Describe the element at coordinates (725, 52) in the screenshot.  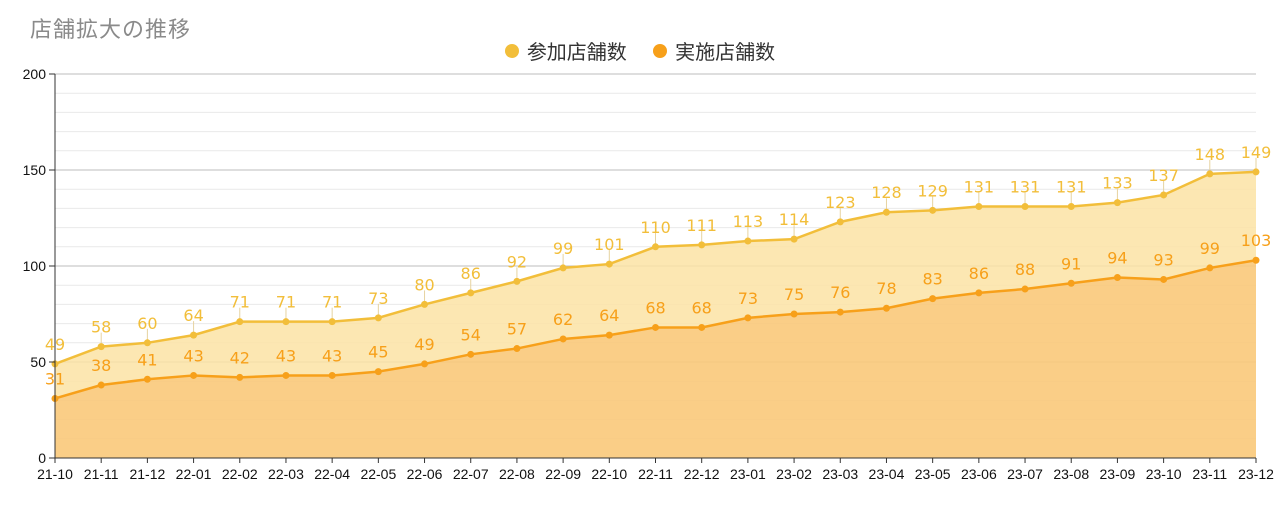
I see `legend-label-implemented: 実施店舗数` at that location.